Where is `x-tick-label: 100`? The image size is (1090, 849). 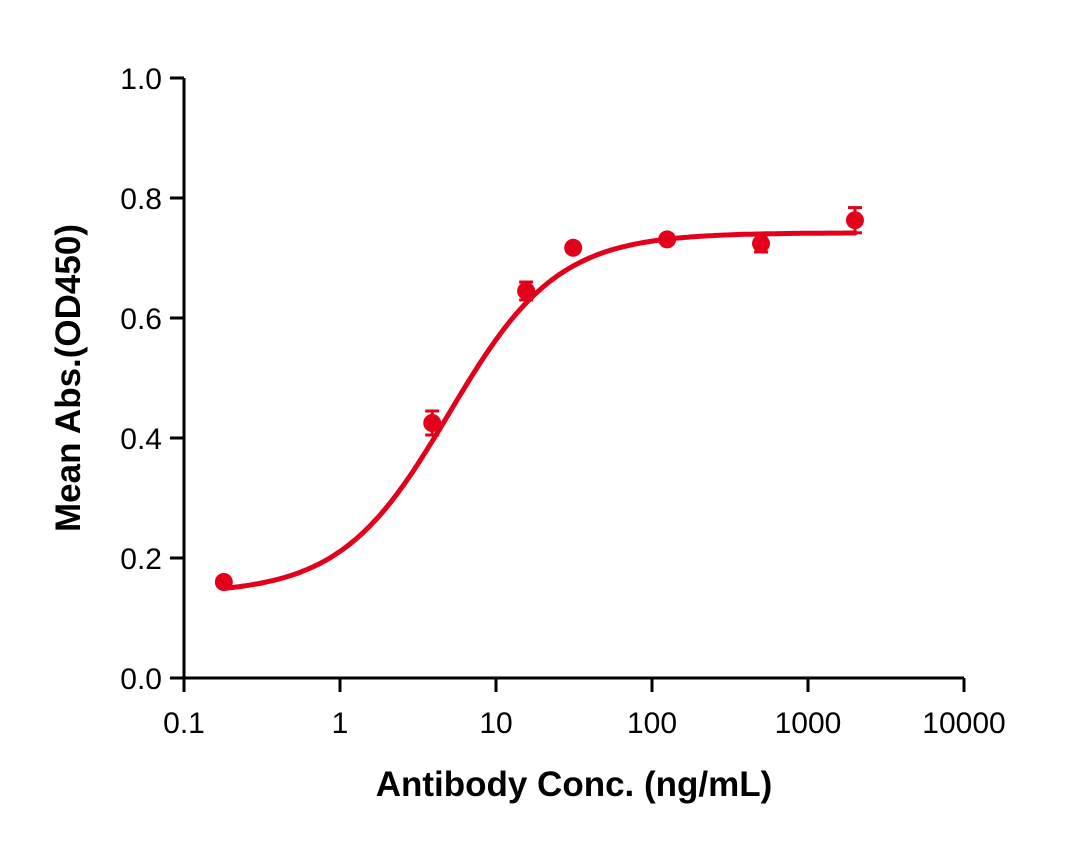
x-tick-label: 100 is located at coordinates (652, 723).